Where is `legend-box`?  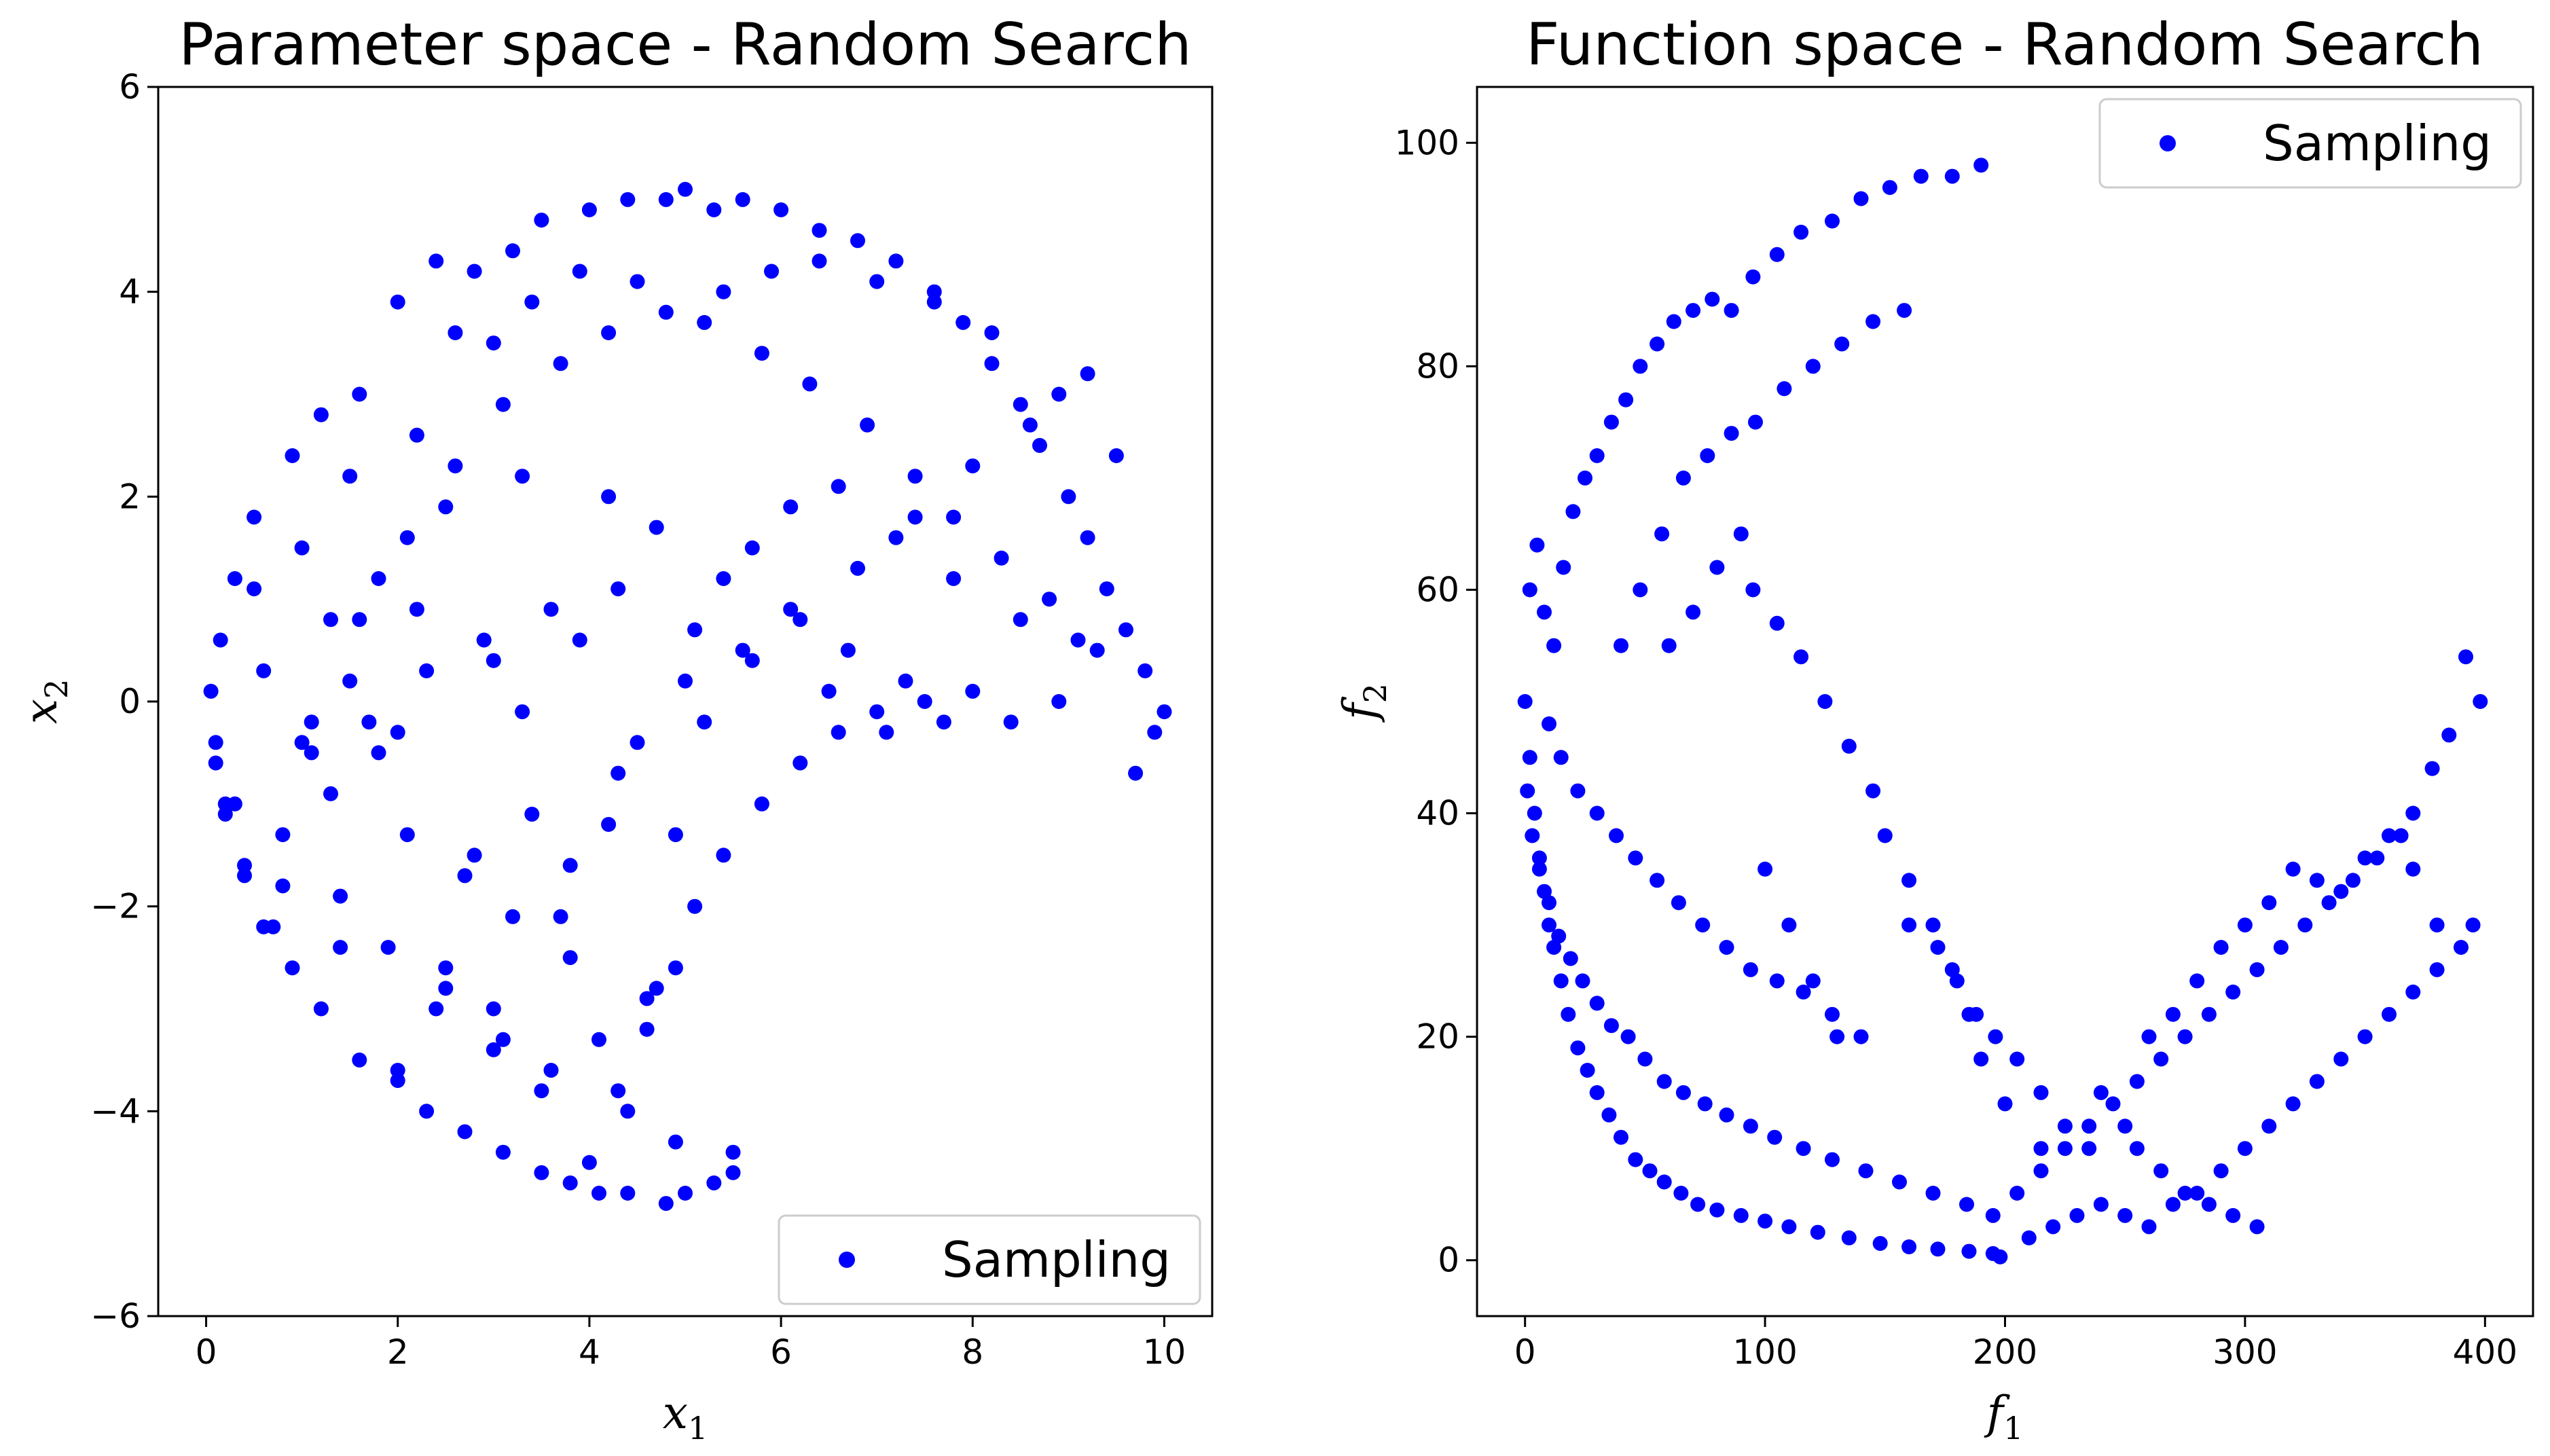 legend-box is located at coordinates (2310, 143).